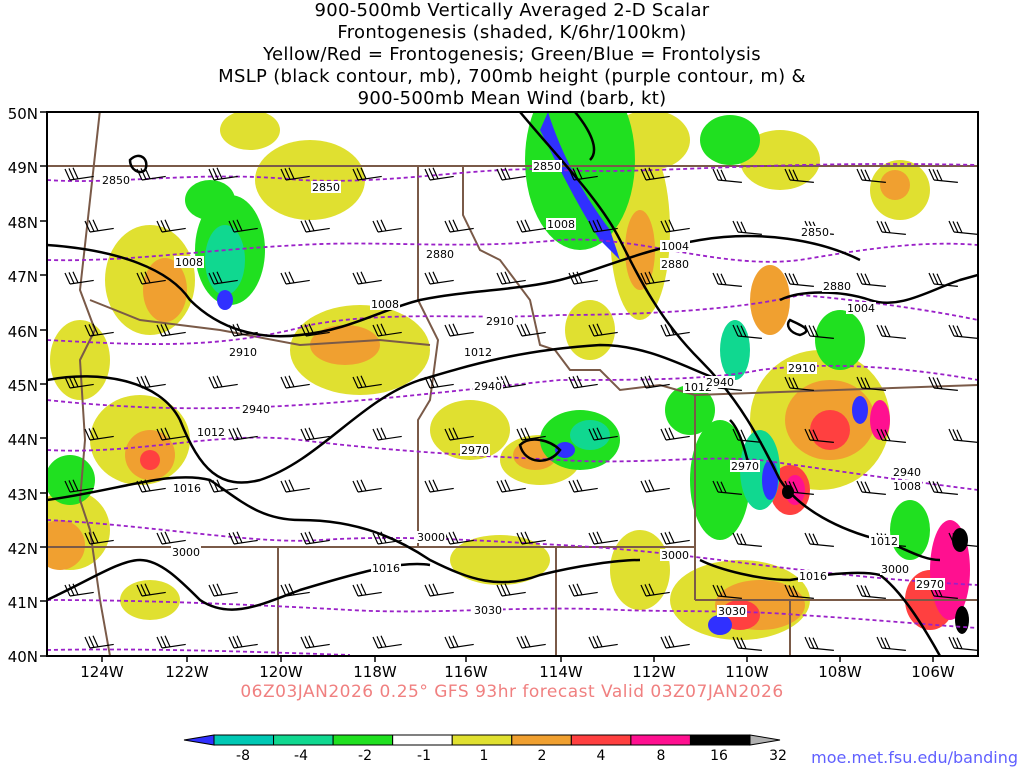 The height and width of the screenshot is (768, 1024). What do you see at coordinates (281, 672) in the screenshot?
I see `lon-label: 120W` at bounding box center [281, 672].